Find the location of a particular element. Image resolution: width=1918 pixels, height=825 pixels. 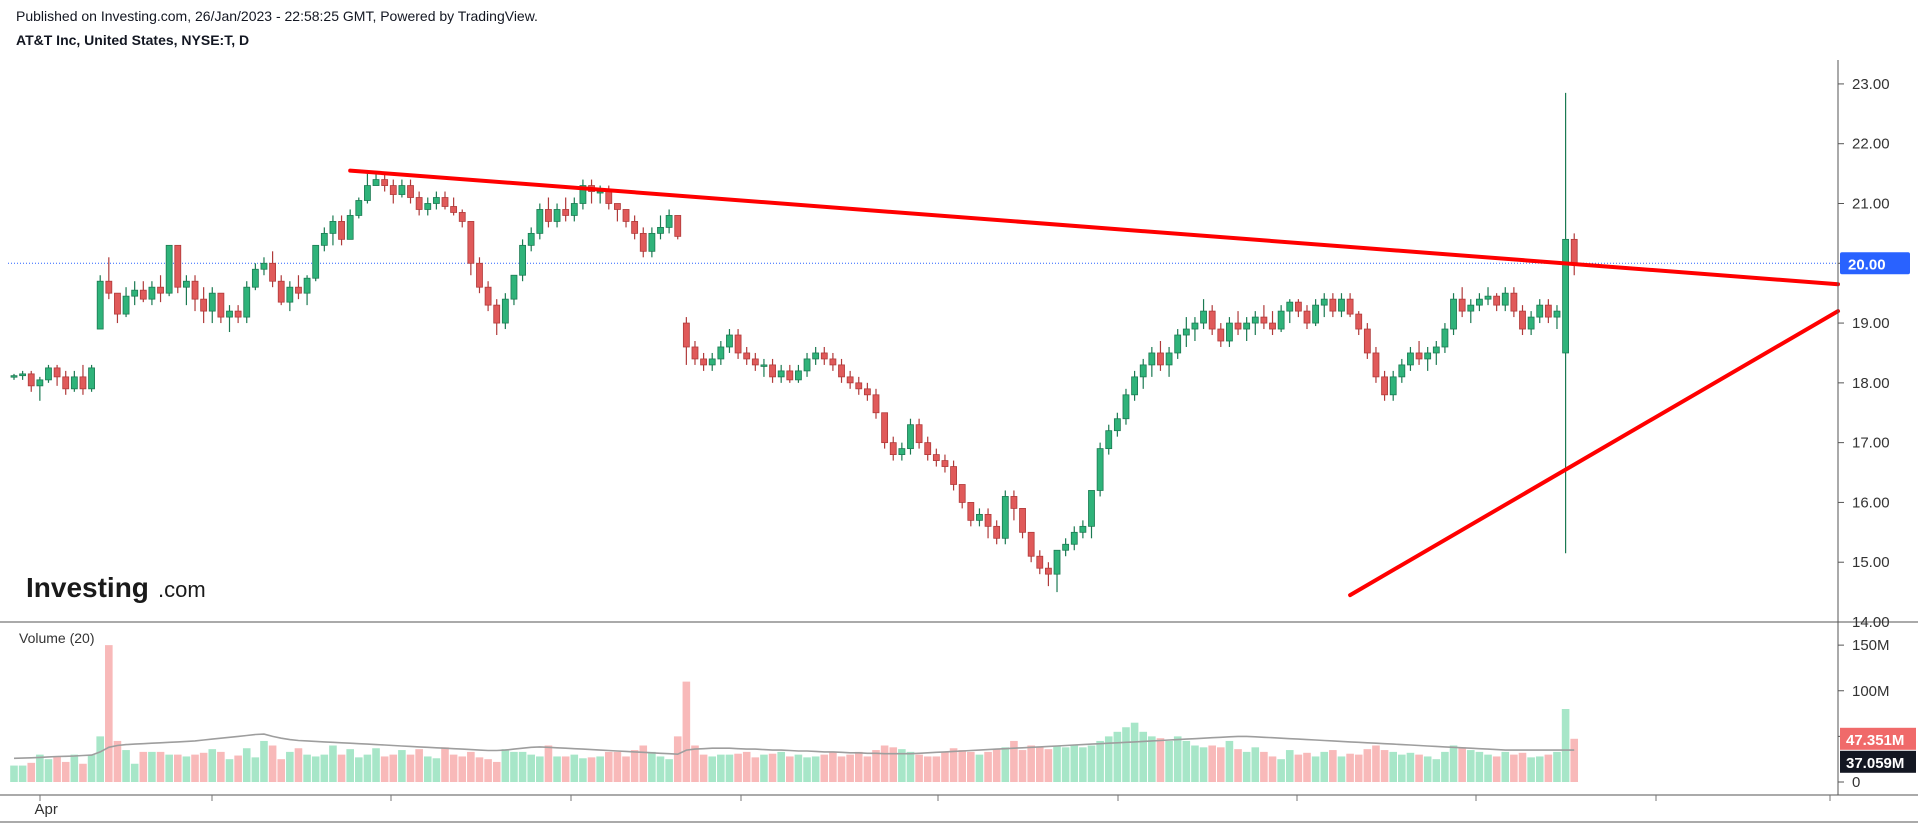

logo-main-text: Investing is located at coordinates (87, 587).